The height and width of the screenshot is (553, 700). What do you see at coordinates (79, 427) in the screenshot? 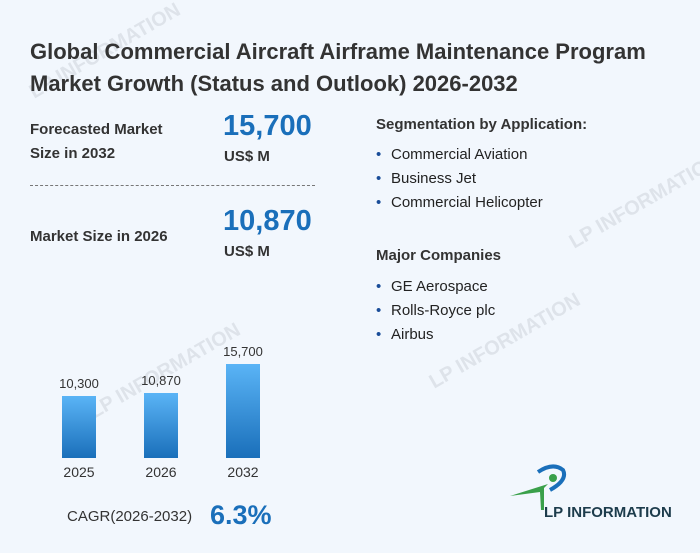
I see `bar-2025` at bounding box center [79, 427].